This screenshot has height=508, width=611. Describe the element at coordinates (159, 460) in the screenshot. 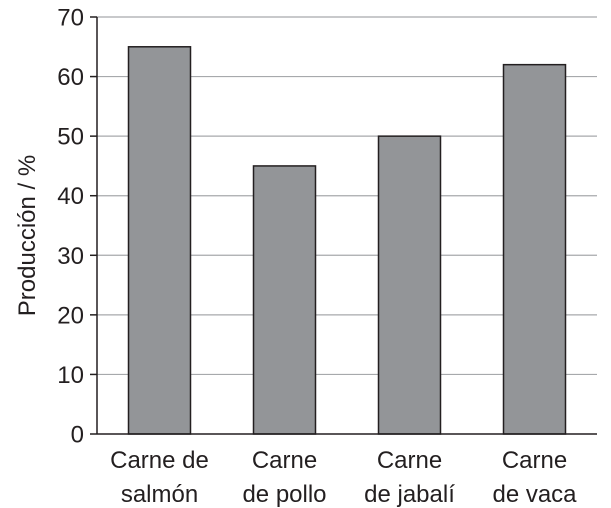

I see `x-category-label: Carne de` at that location.